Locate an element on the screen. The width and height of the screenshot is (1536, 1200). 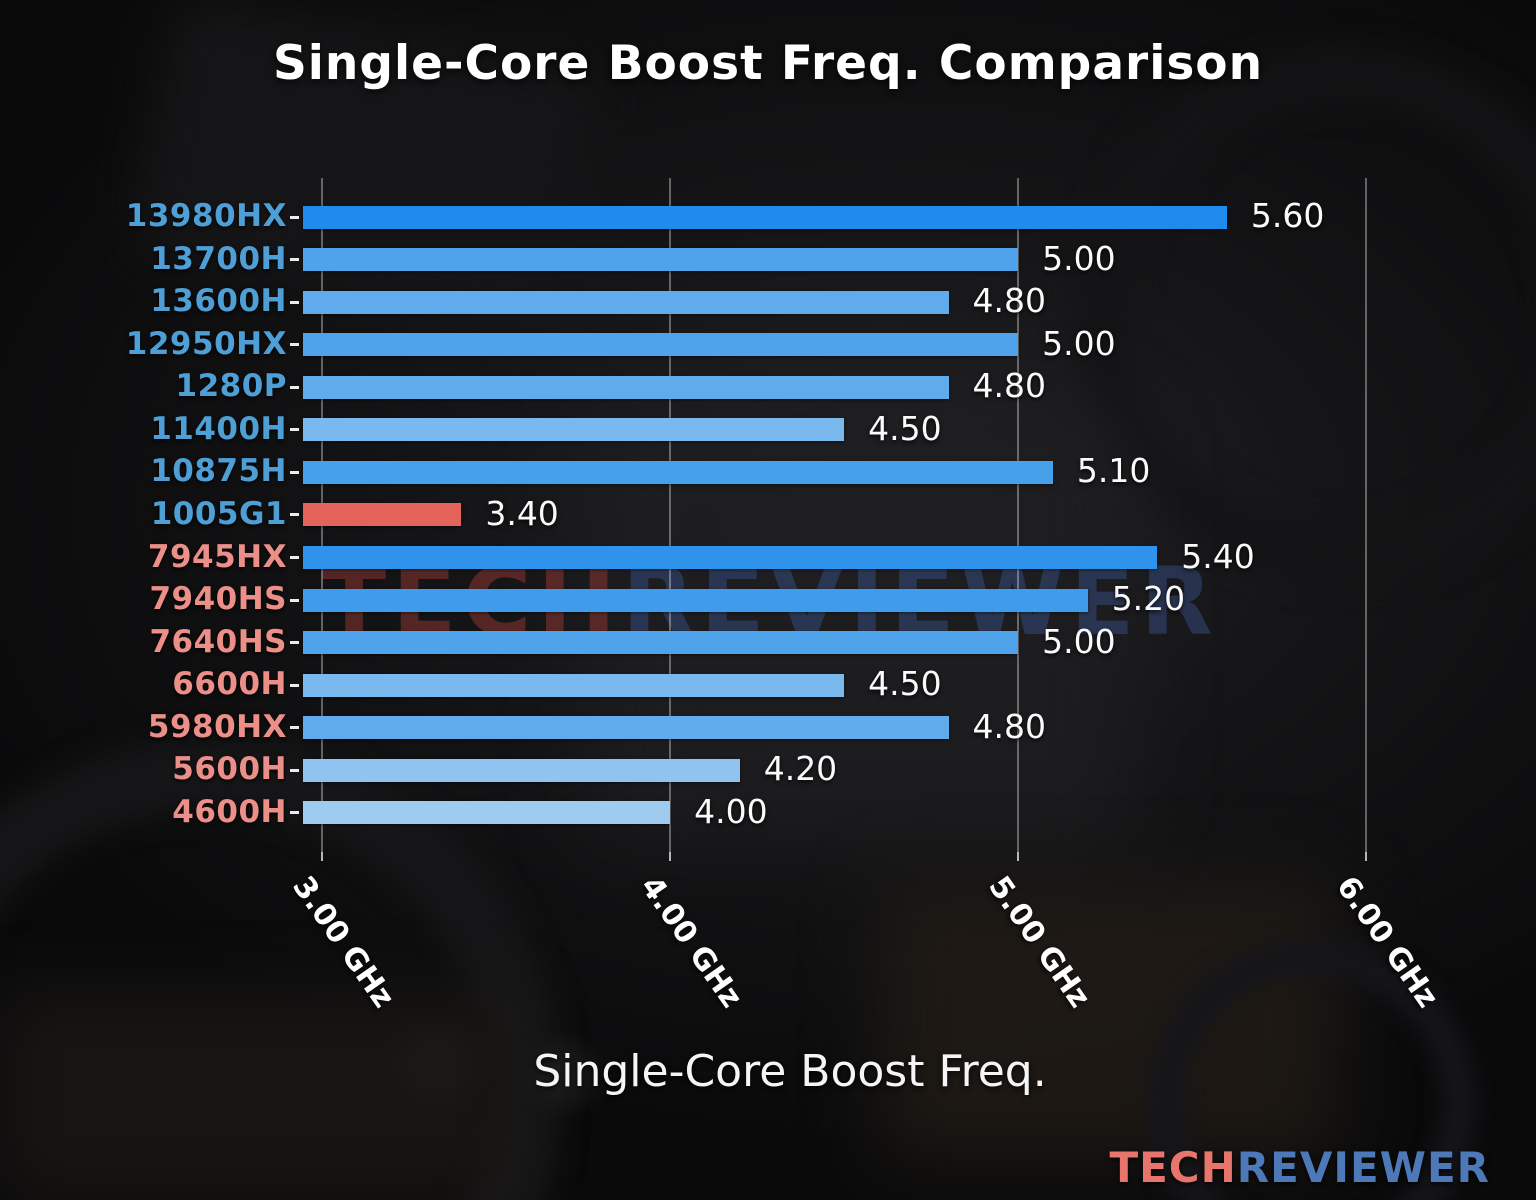
category-label: 12950HX is located at coordinates (206, 343).